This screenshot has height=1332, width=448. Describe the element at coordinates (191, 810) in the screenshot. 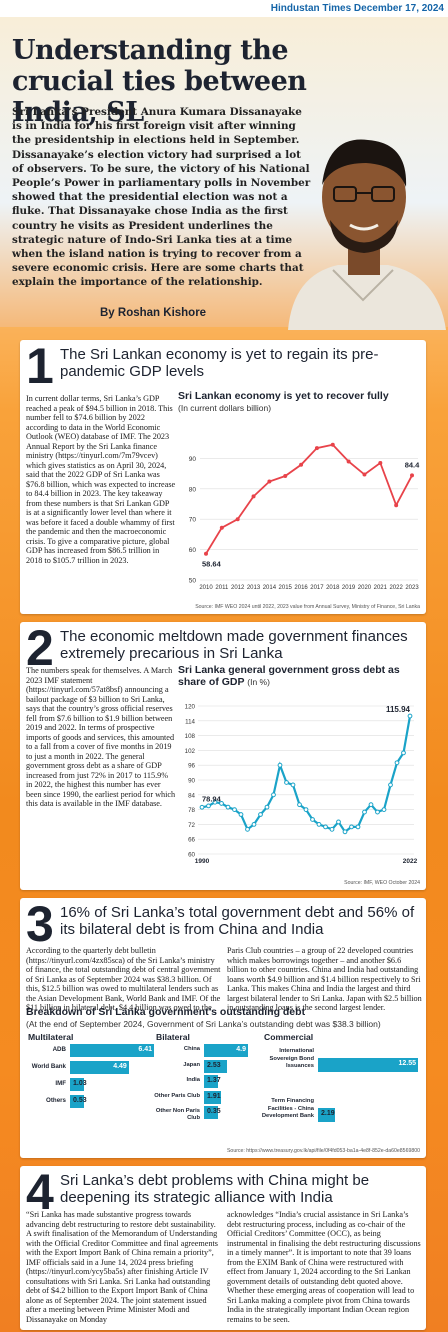

I see `y-tick-label: 78` at that location.